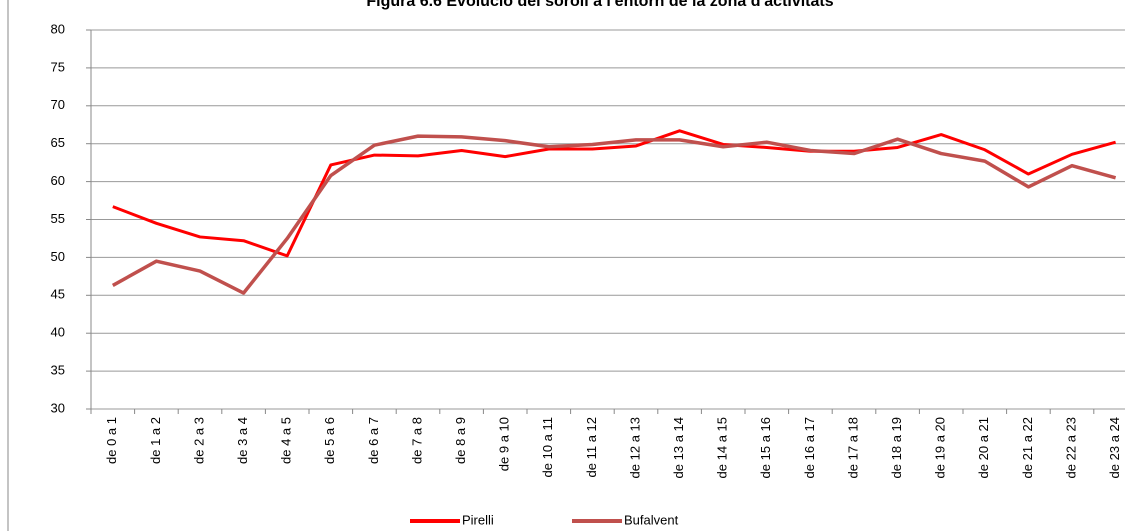  Describe the element at coordinates (1027, 447) in the screenshot. I see `x-tick-label: de 21 a 22` at that location.